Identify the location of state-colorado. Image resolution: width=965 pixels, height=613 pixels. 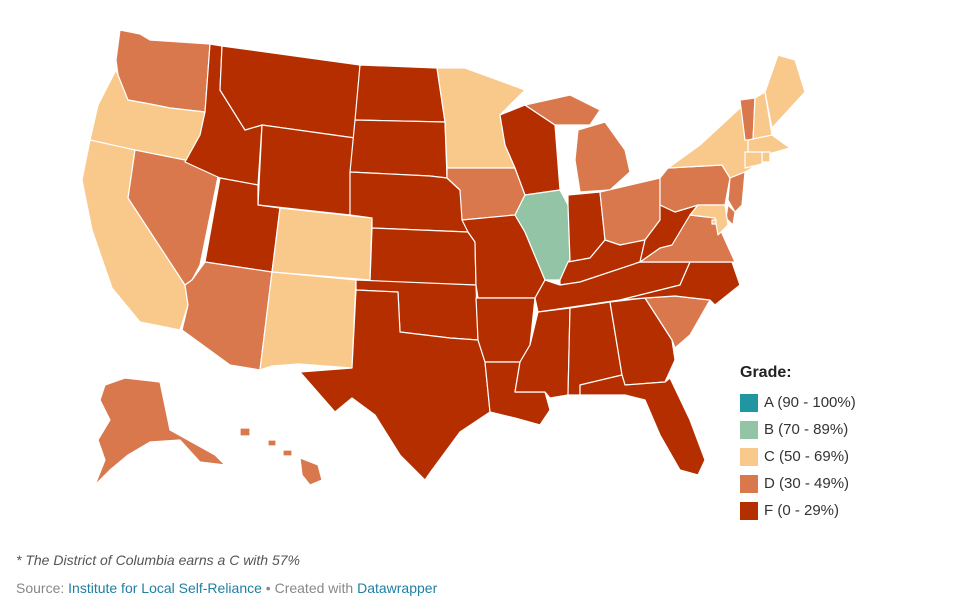
(322, 244).